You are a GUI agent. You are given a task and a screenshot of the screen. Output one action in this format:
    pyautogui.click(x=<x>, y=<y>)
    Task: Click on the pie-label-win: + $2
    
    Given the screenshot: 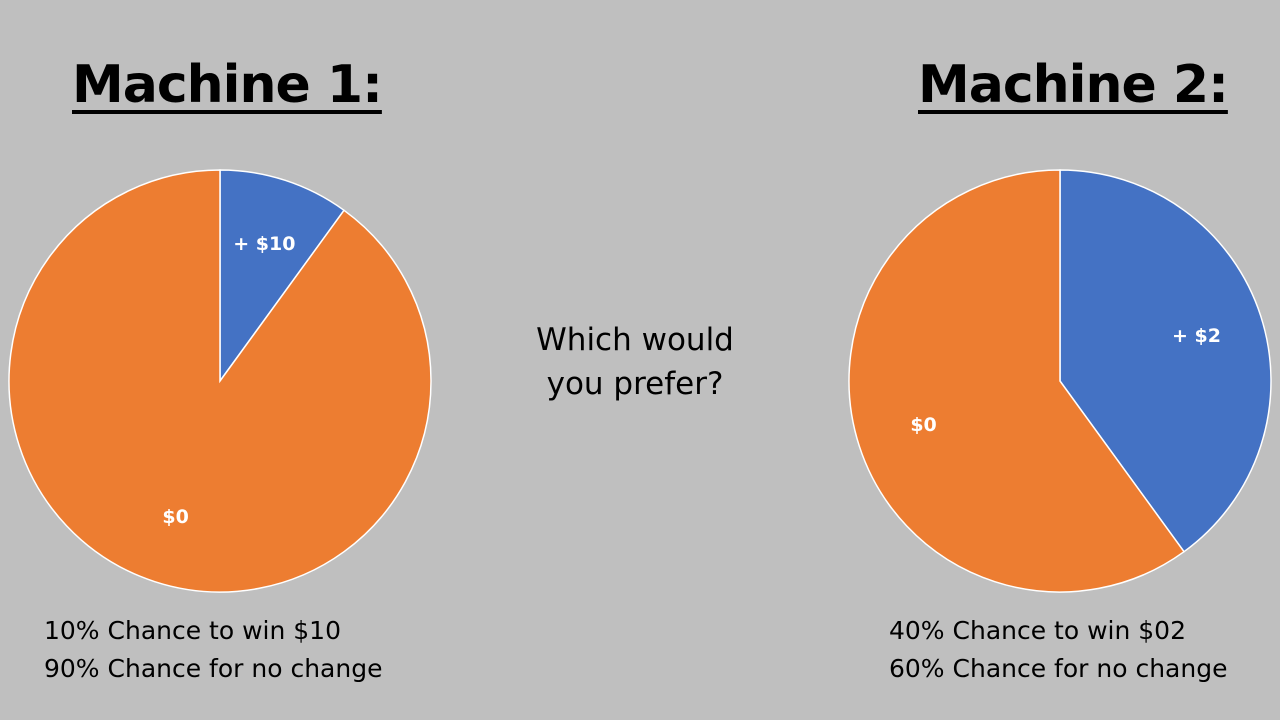 What is the action you would take?
    pyautogui.click(x=1196, y=336)
    